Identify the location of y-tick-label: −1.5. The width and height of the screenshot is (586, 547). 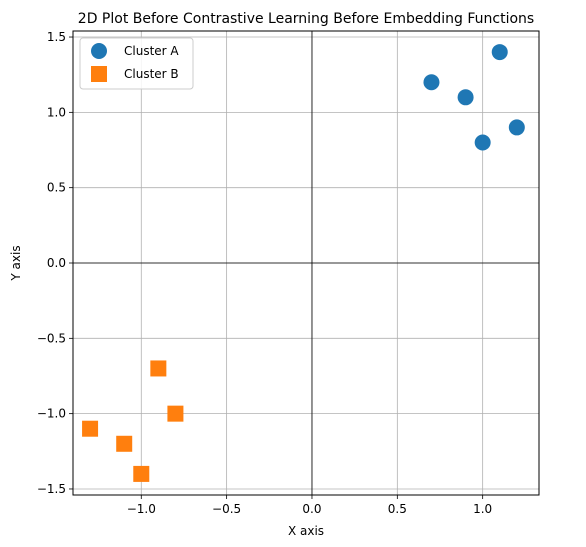
(51, 489).